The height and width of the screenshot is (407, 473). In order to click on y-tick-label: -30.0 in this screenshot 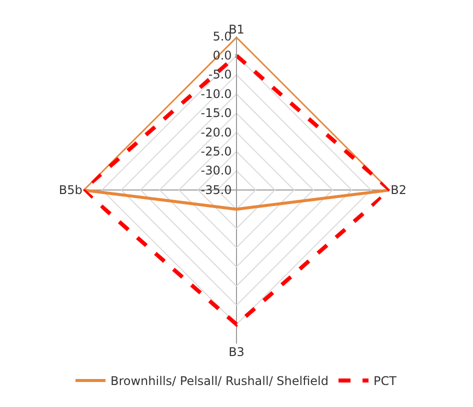, I will do `click(216, 171)`.